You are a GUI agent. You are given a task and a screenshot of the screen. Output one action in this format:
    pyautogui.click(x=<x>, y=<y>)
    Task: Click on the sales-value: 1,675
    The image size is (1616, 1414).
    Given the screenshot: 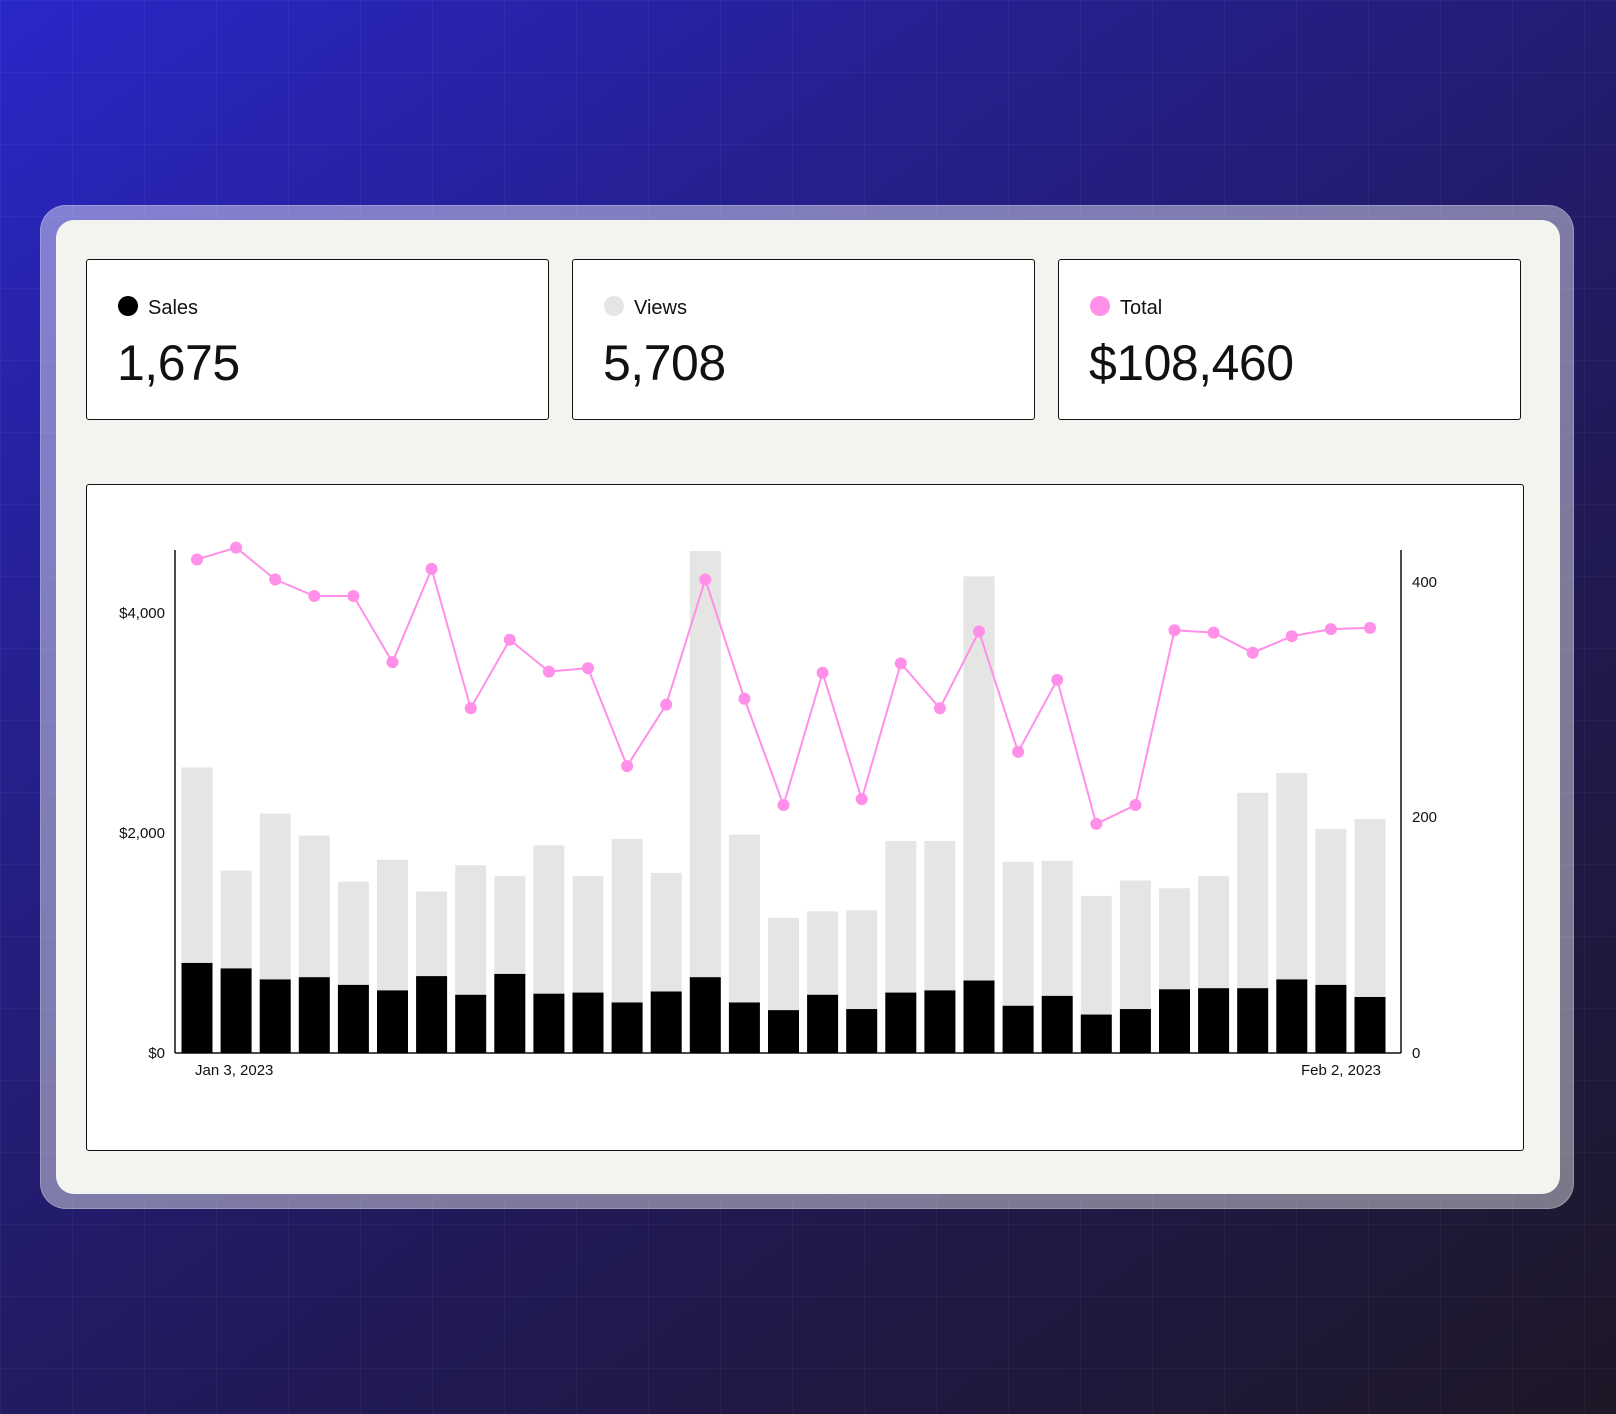 What is the action you would take?
    pyautogui.click(x=178, y=363)
    